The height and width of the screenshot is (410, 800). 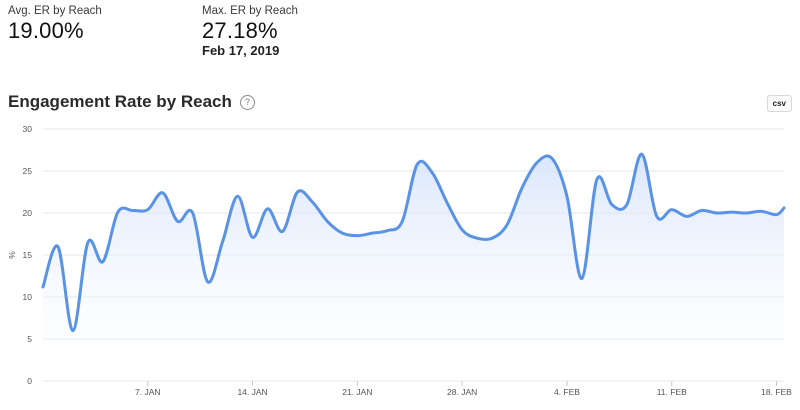 I want to click on x-tick-label: 21. JAN, so click(x=357, y=392).